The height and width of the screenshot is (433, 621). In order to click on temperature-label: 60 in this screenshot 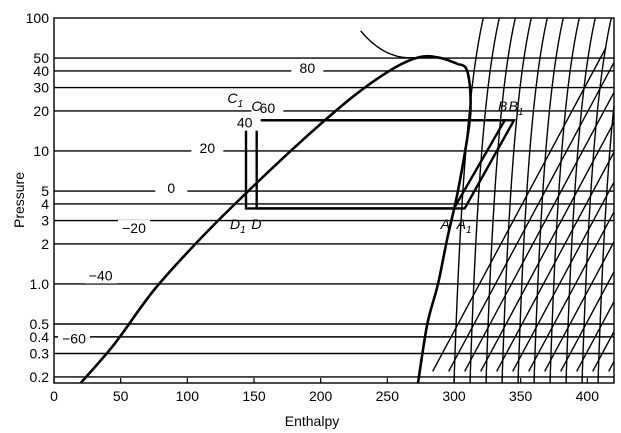, I will do `click(267, 107)`.